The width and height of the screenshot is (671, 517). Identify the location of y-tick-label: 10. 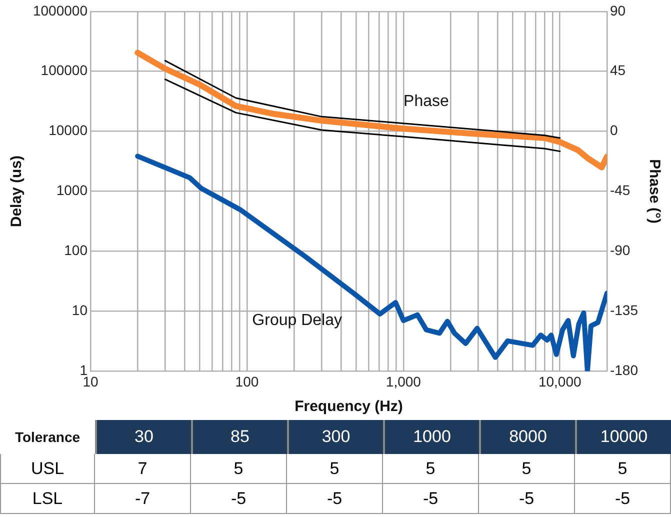
(80, 310).